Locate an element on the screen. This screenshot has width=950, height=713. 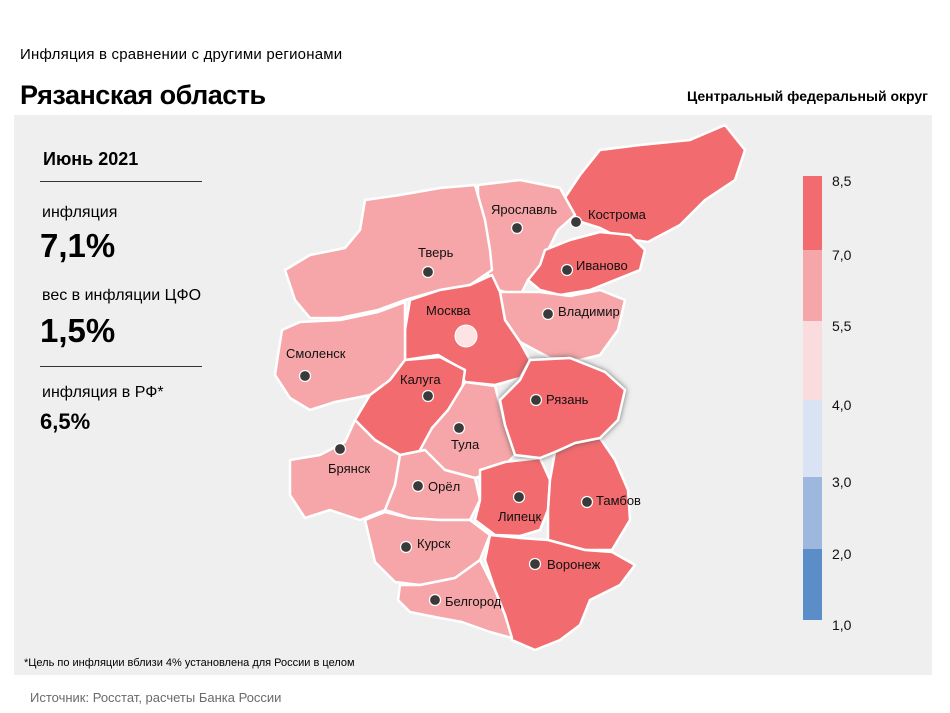
period-label: Июнь 2021 is located at coordinates (91, 159).